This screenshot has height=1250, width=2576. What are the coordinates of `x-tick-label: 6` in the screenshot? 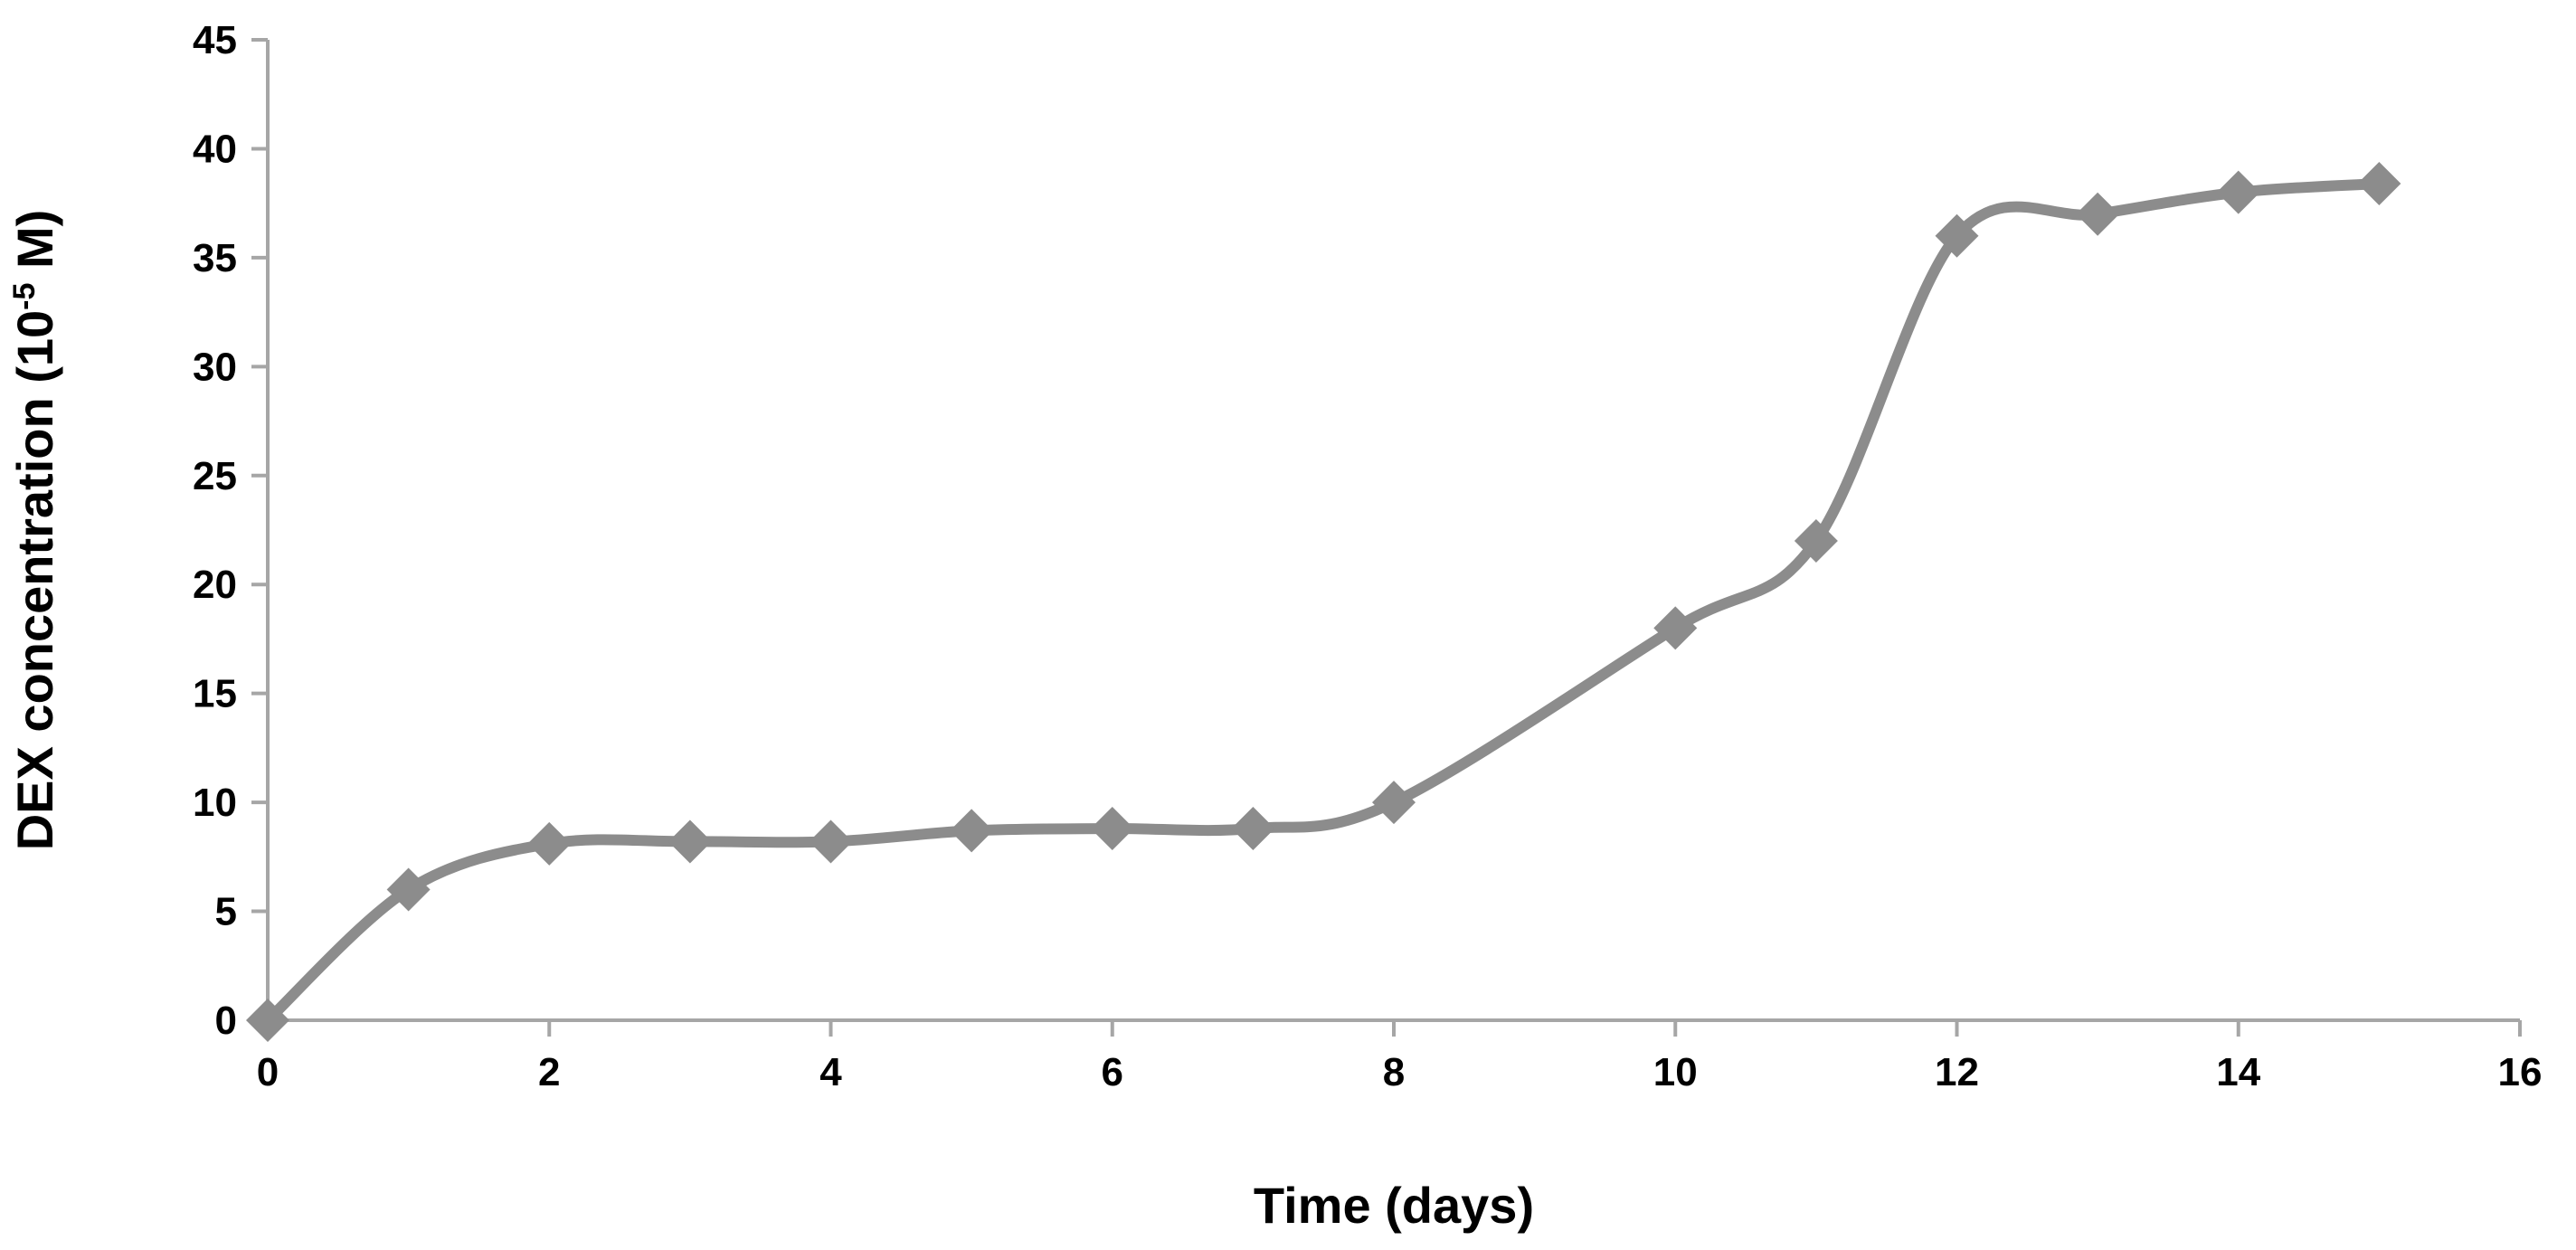 It's located at (1113, 1072).